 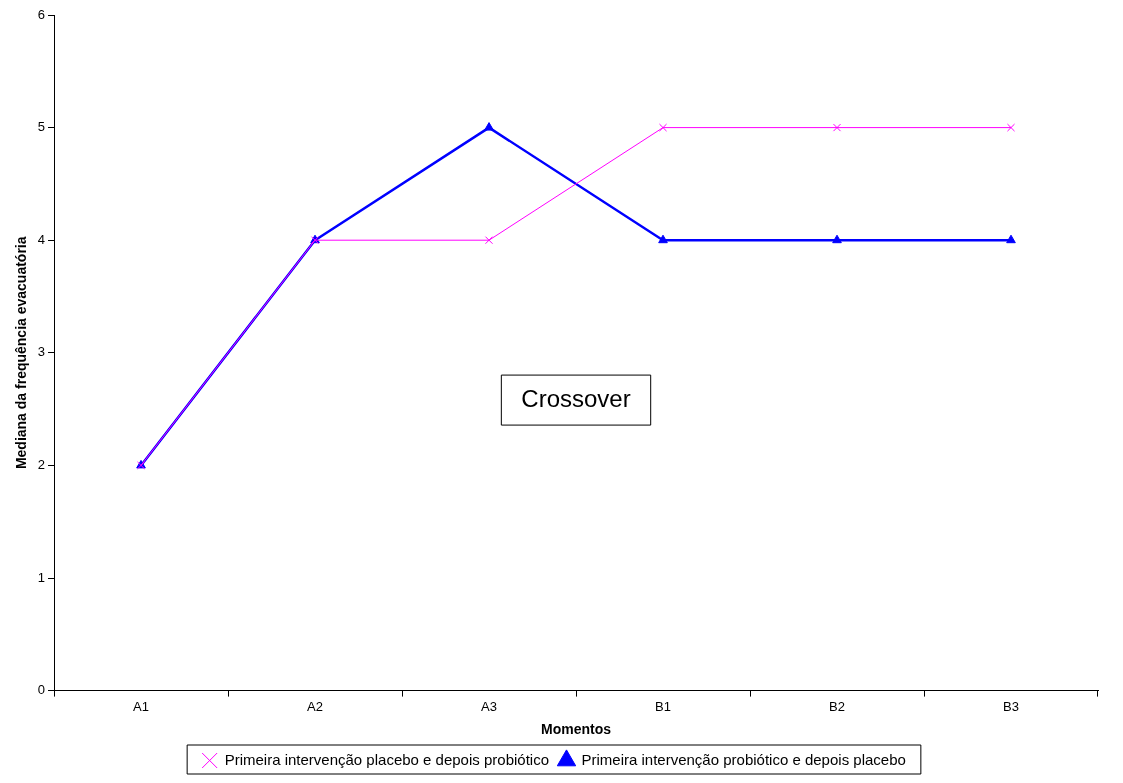 What do you see at coordinates (576, 398) in the screenshot?
I see `annotation: Crossover` at bounding box center [576, 398].